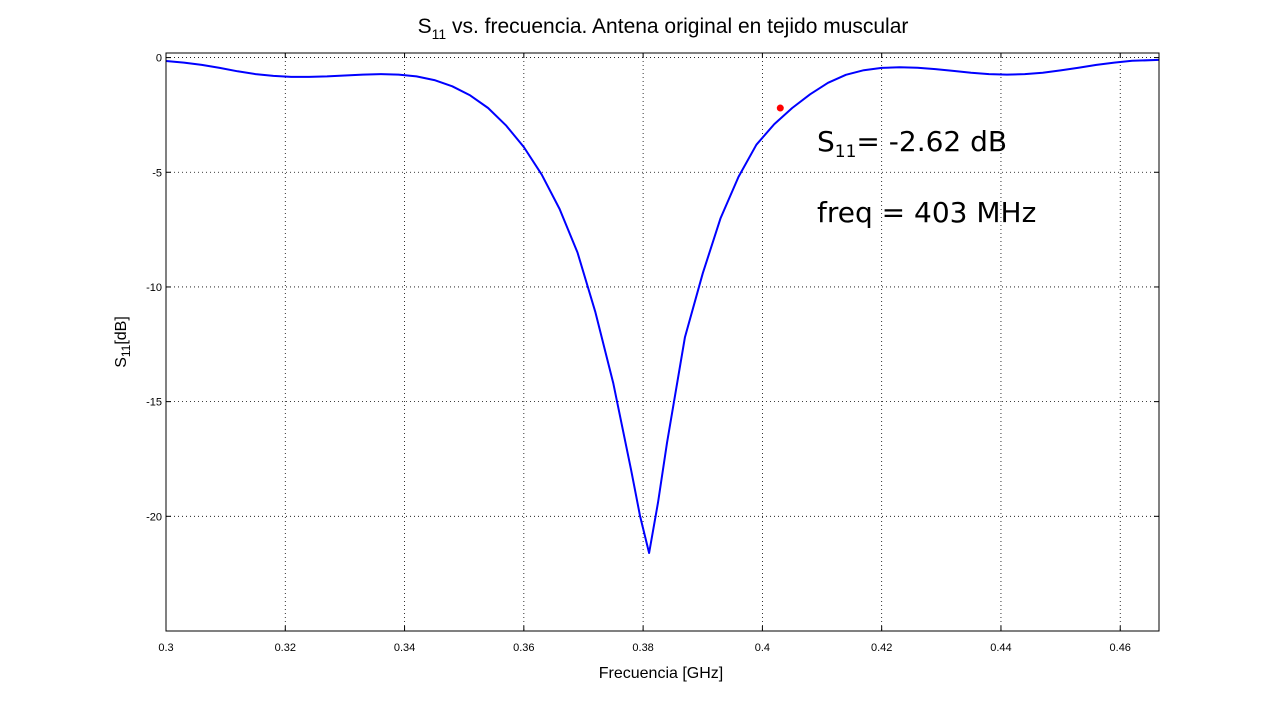 The image size is (1280, 711). Describe the element at coordinates (780, 108) in the screenshot. I see `marker-point` at that location.